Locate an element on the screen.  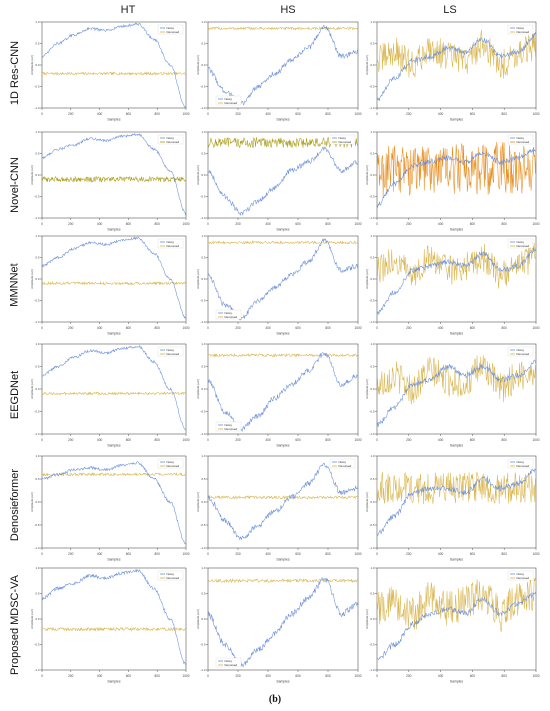
row-label-text: MMNNet is located at coordinates (15, 285).